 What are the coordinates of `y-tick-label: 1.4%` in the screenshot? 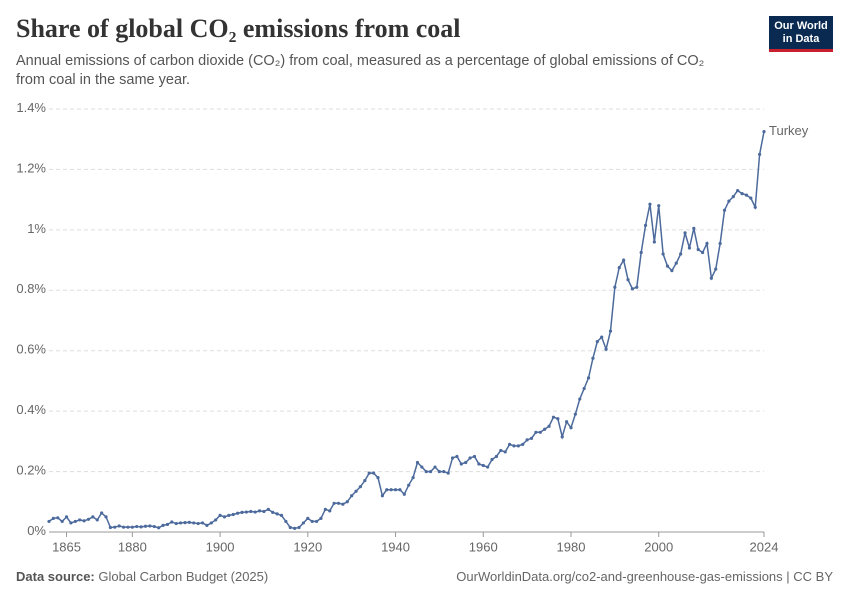 It's located at (31, 107).